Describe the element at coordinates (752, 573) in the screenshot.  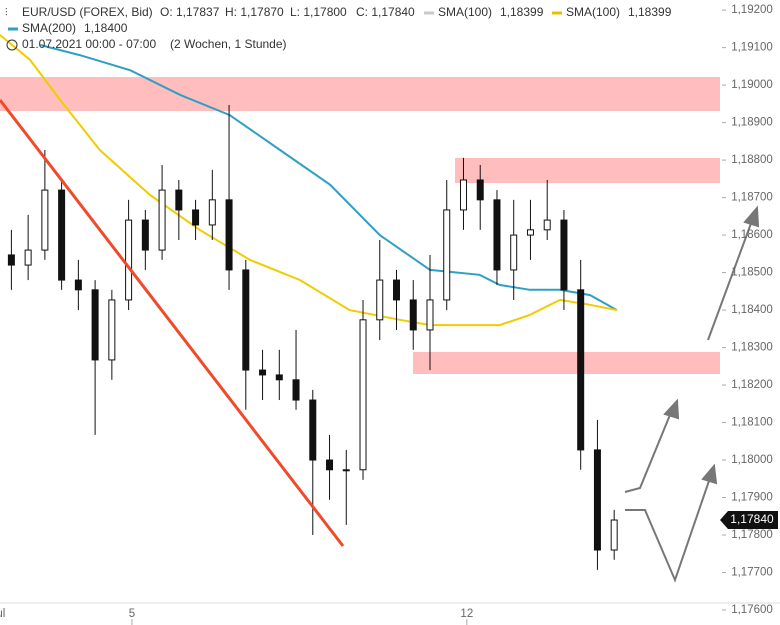
I see `y-tick-label: 1,17700` at that location.